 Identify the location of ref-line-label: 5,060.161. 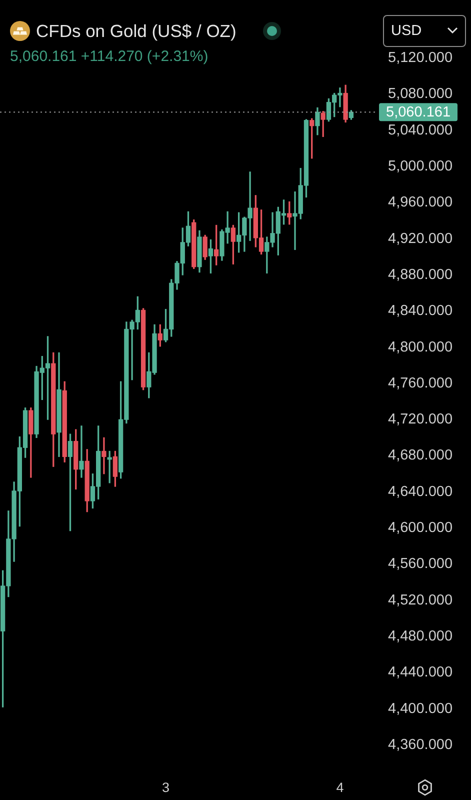
(418, 112).